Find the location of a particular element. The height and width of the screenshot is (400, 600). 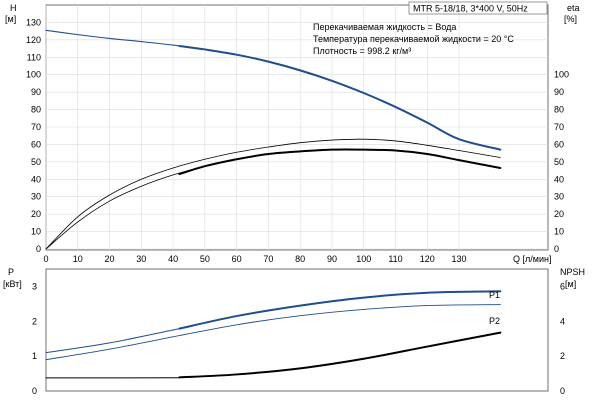

title-box is located at coordinates (478, 8).